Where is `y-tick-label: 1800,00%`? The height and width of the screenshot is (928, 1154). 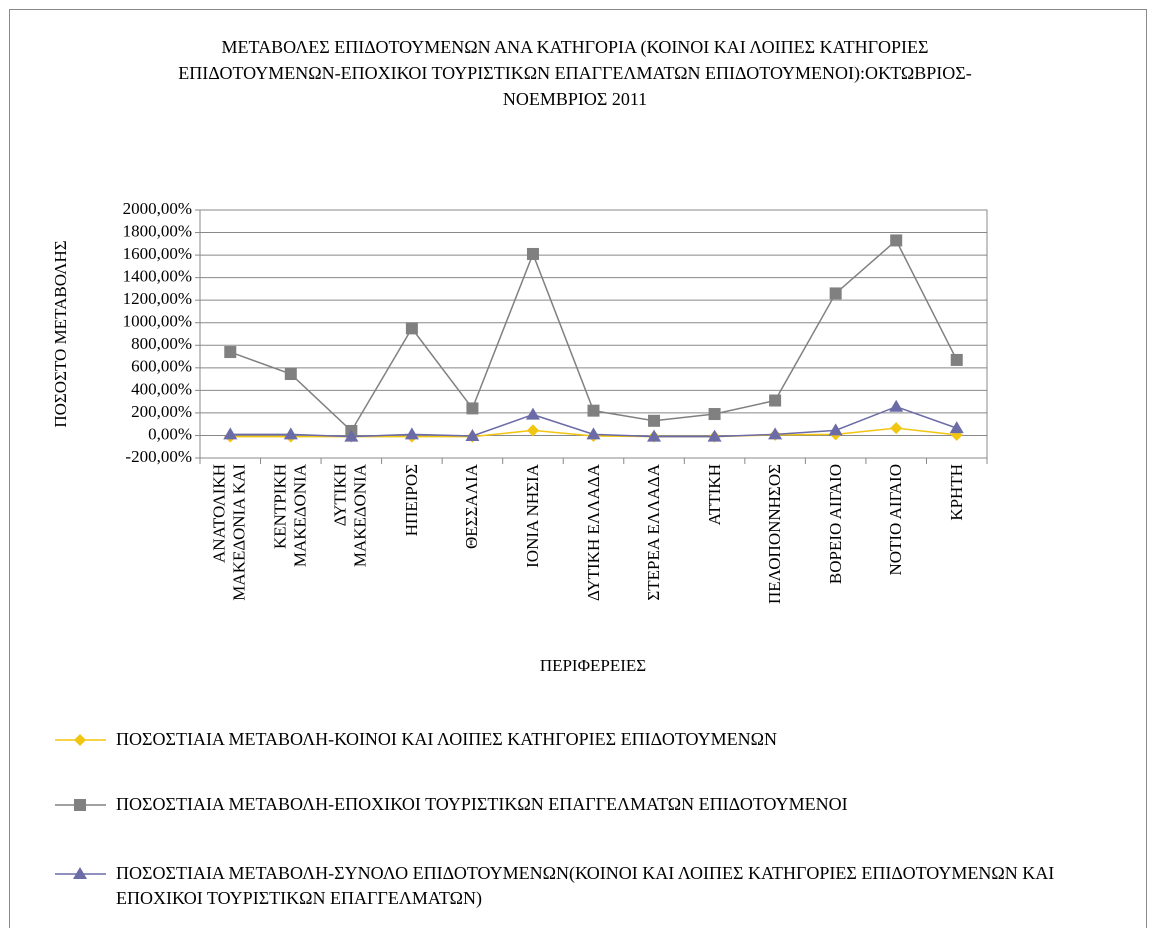
y-tick-label: 1800,00% is located at coordinates (157, 230).